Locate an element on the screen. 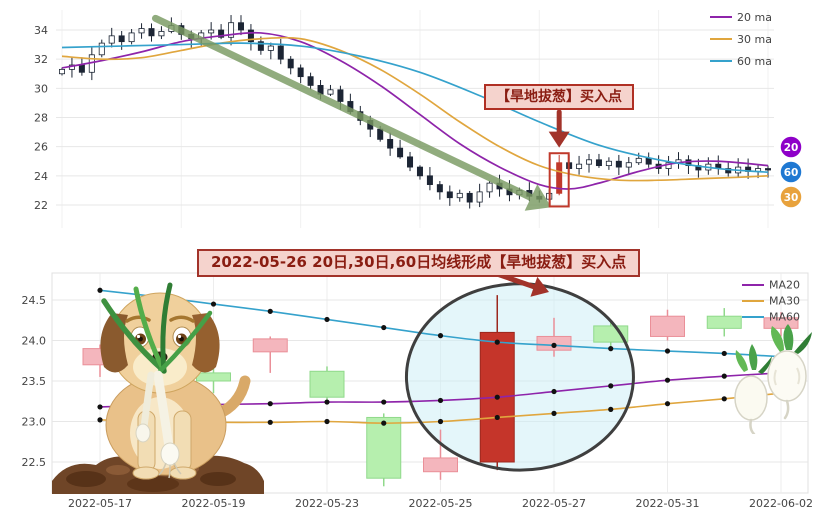 This screenshot has width=822, height=520. svg-text: 28 is located at coordinates (41, 118).